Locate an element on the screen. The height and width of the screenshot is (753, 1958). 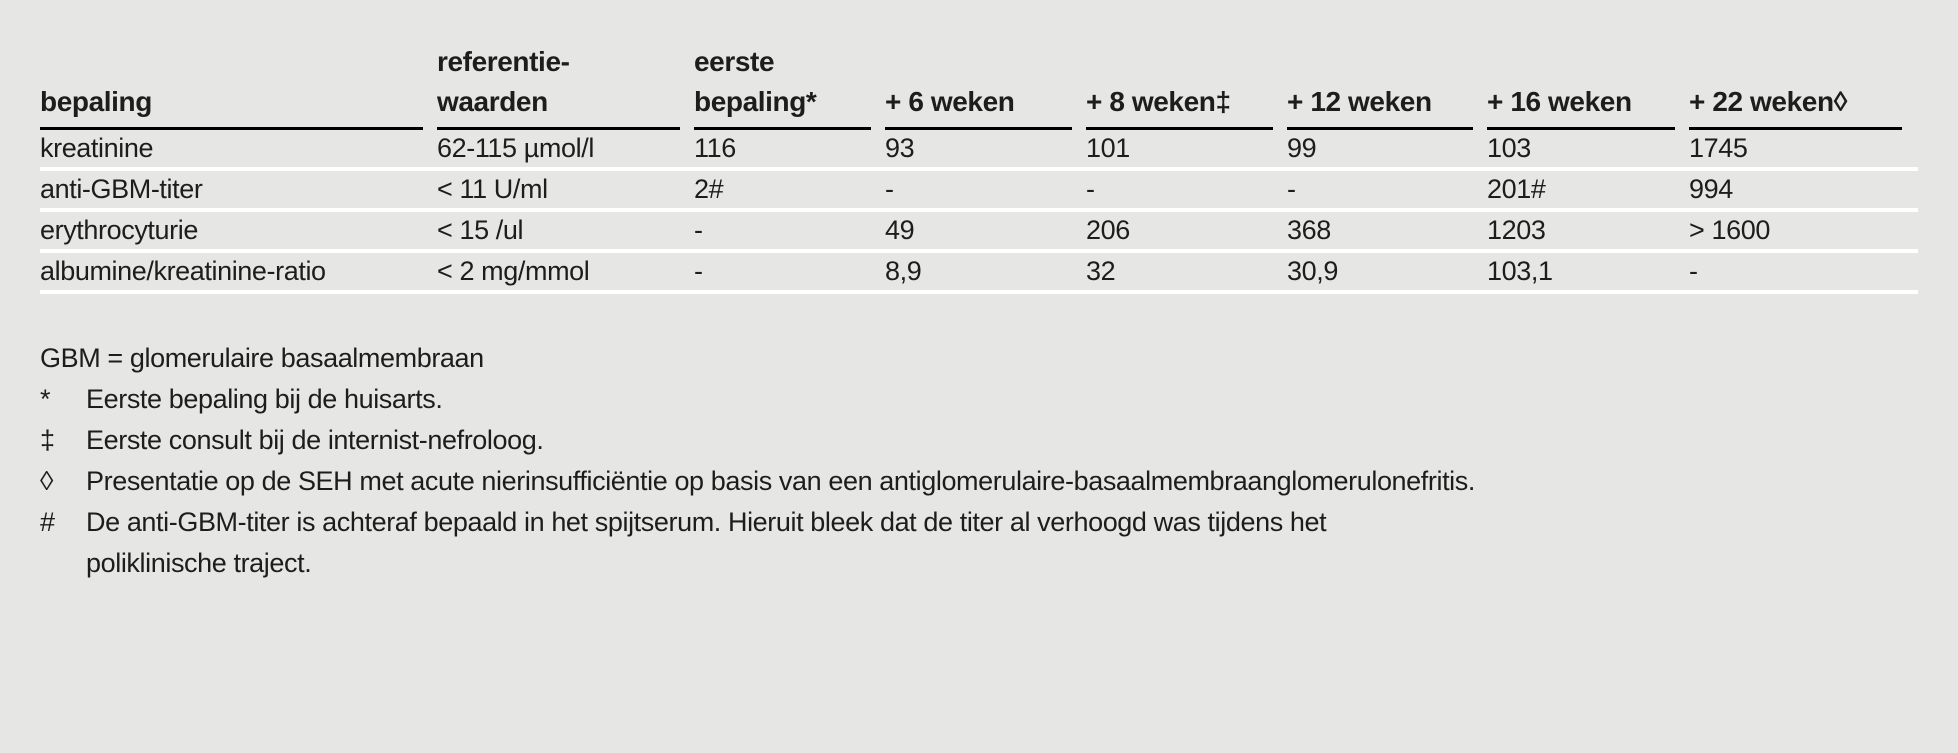
value-12-weken: 368 is located at coordinates (1309, 230).